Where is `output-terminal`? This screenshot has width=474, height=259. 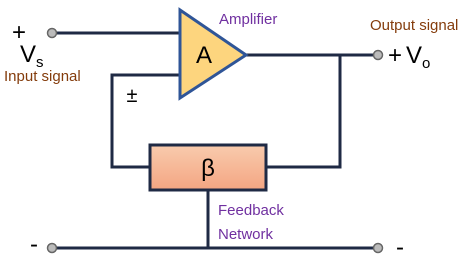 output-terminal is located at coordinates (378, 55).